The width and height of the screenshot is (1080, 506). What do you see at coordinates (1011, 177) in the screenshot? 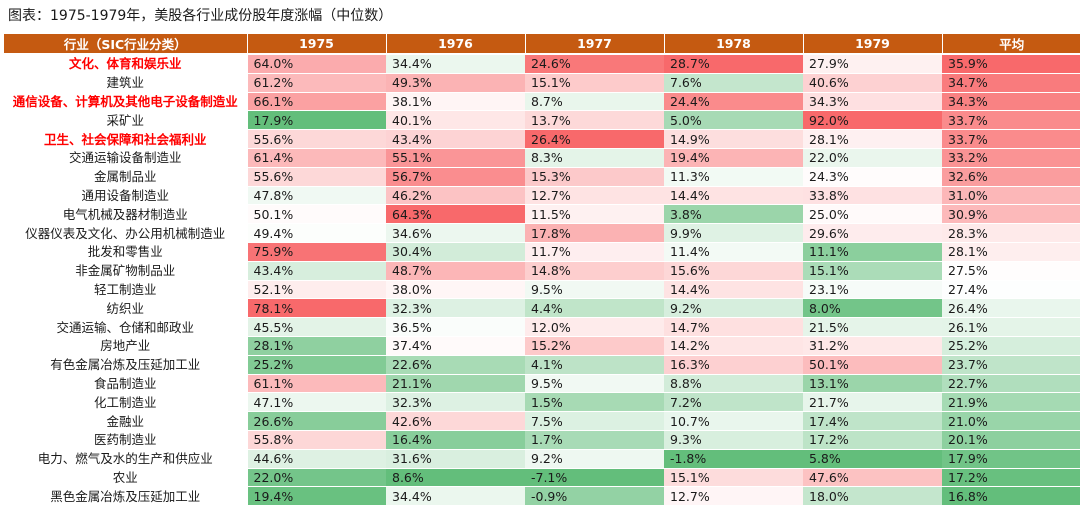
I see `average-cell: 32.6%` at bounding box center [1011, 177].